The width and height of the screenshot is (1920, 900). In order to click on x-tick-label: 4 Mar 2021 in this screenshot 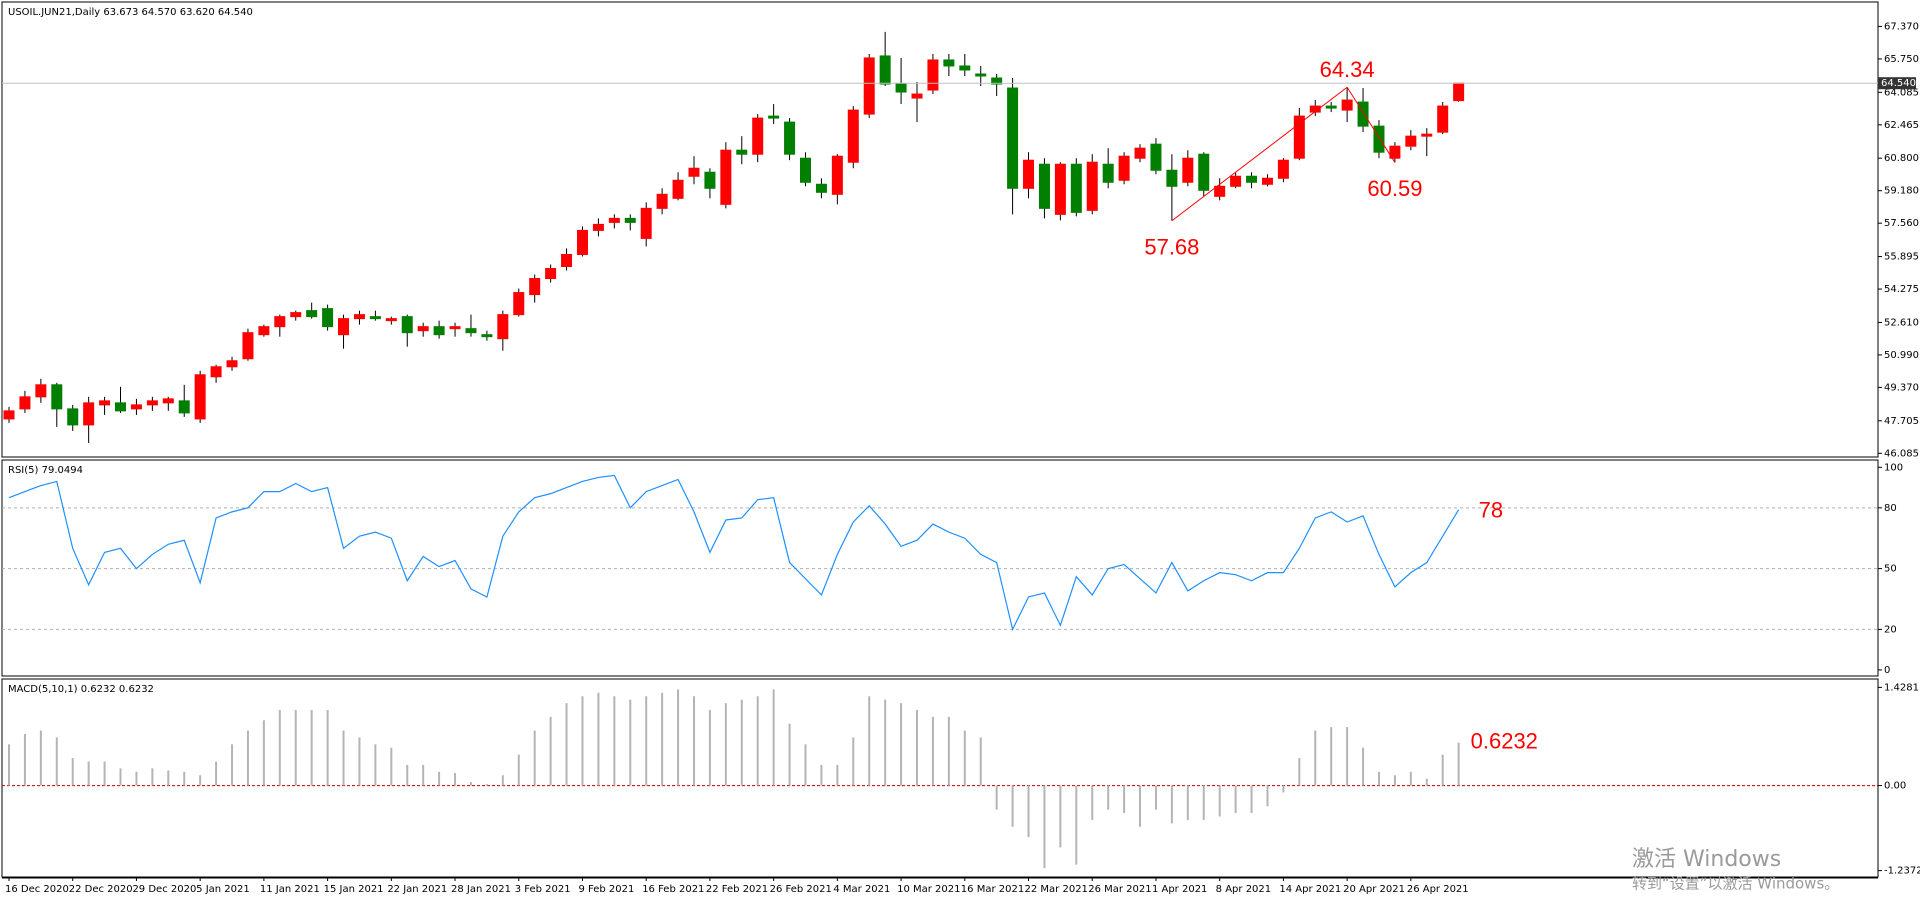, I will do `click(861, 889)`.